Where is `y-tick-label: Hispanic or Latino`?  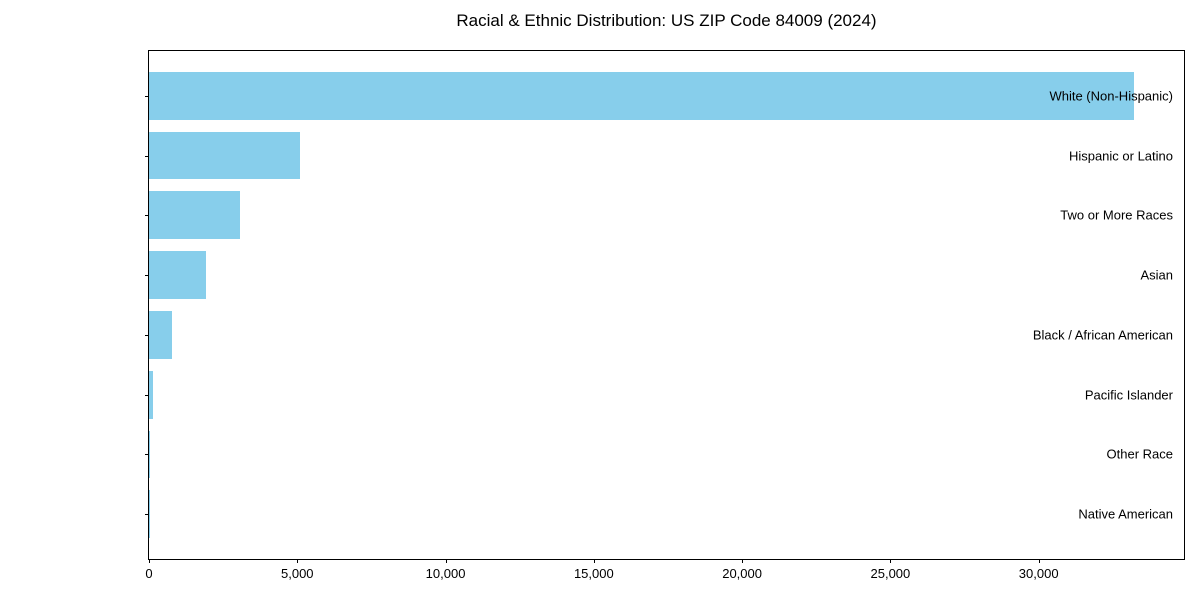 y-tick-label: Hispanic or Latino is located at coordinates (1120, 156).